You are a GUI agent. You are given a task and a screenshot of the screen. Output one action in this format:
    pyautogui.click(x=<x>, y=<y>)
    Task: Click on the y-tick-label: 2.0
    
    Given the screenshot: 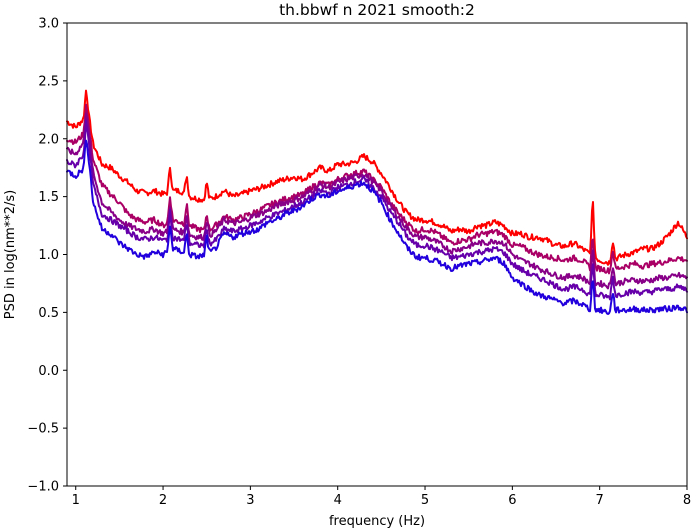 What is the action you would take?
    pyautogui.click(x=48, y=139)
    